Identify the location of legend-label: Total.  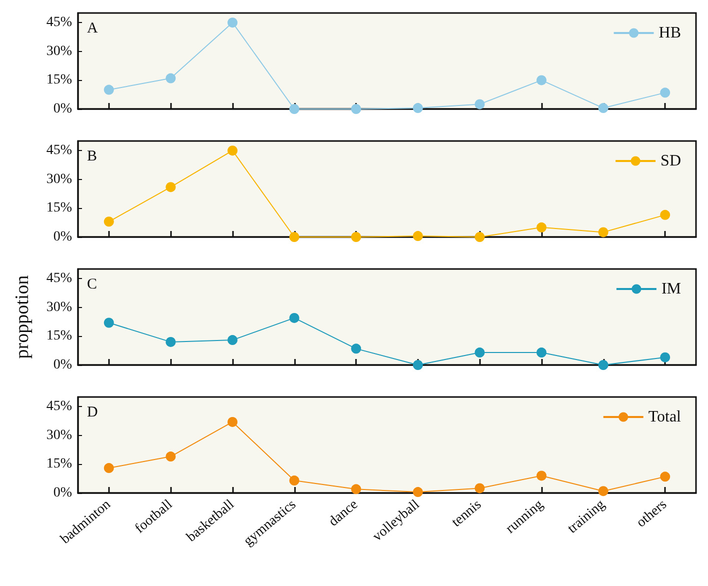
(665, 417).